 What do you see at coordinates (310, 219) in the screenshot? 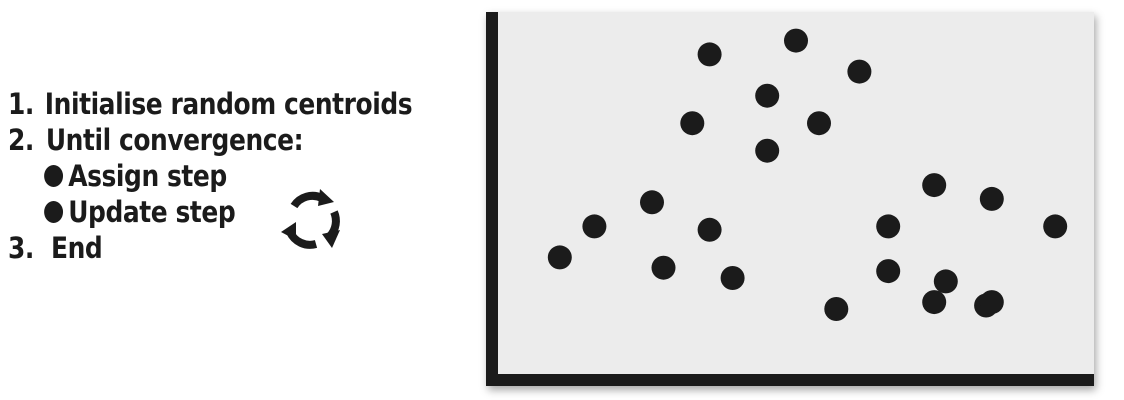
I see `refresh-cycle-icon` at bounding box center [310, 219].